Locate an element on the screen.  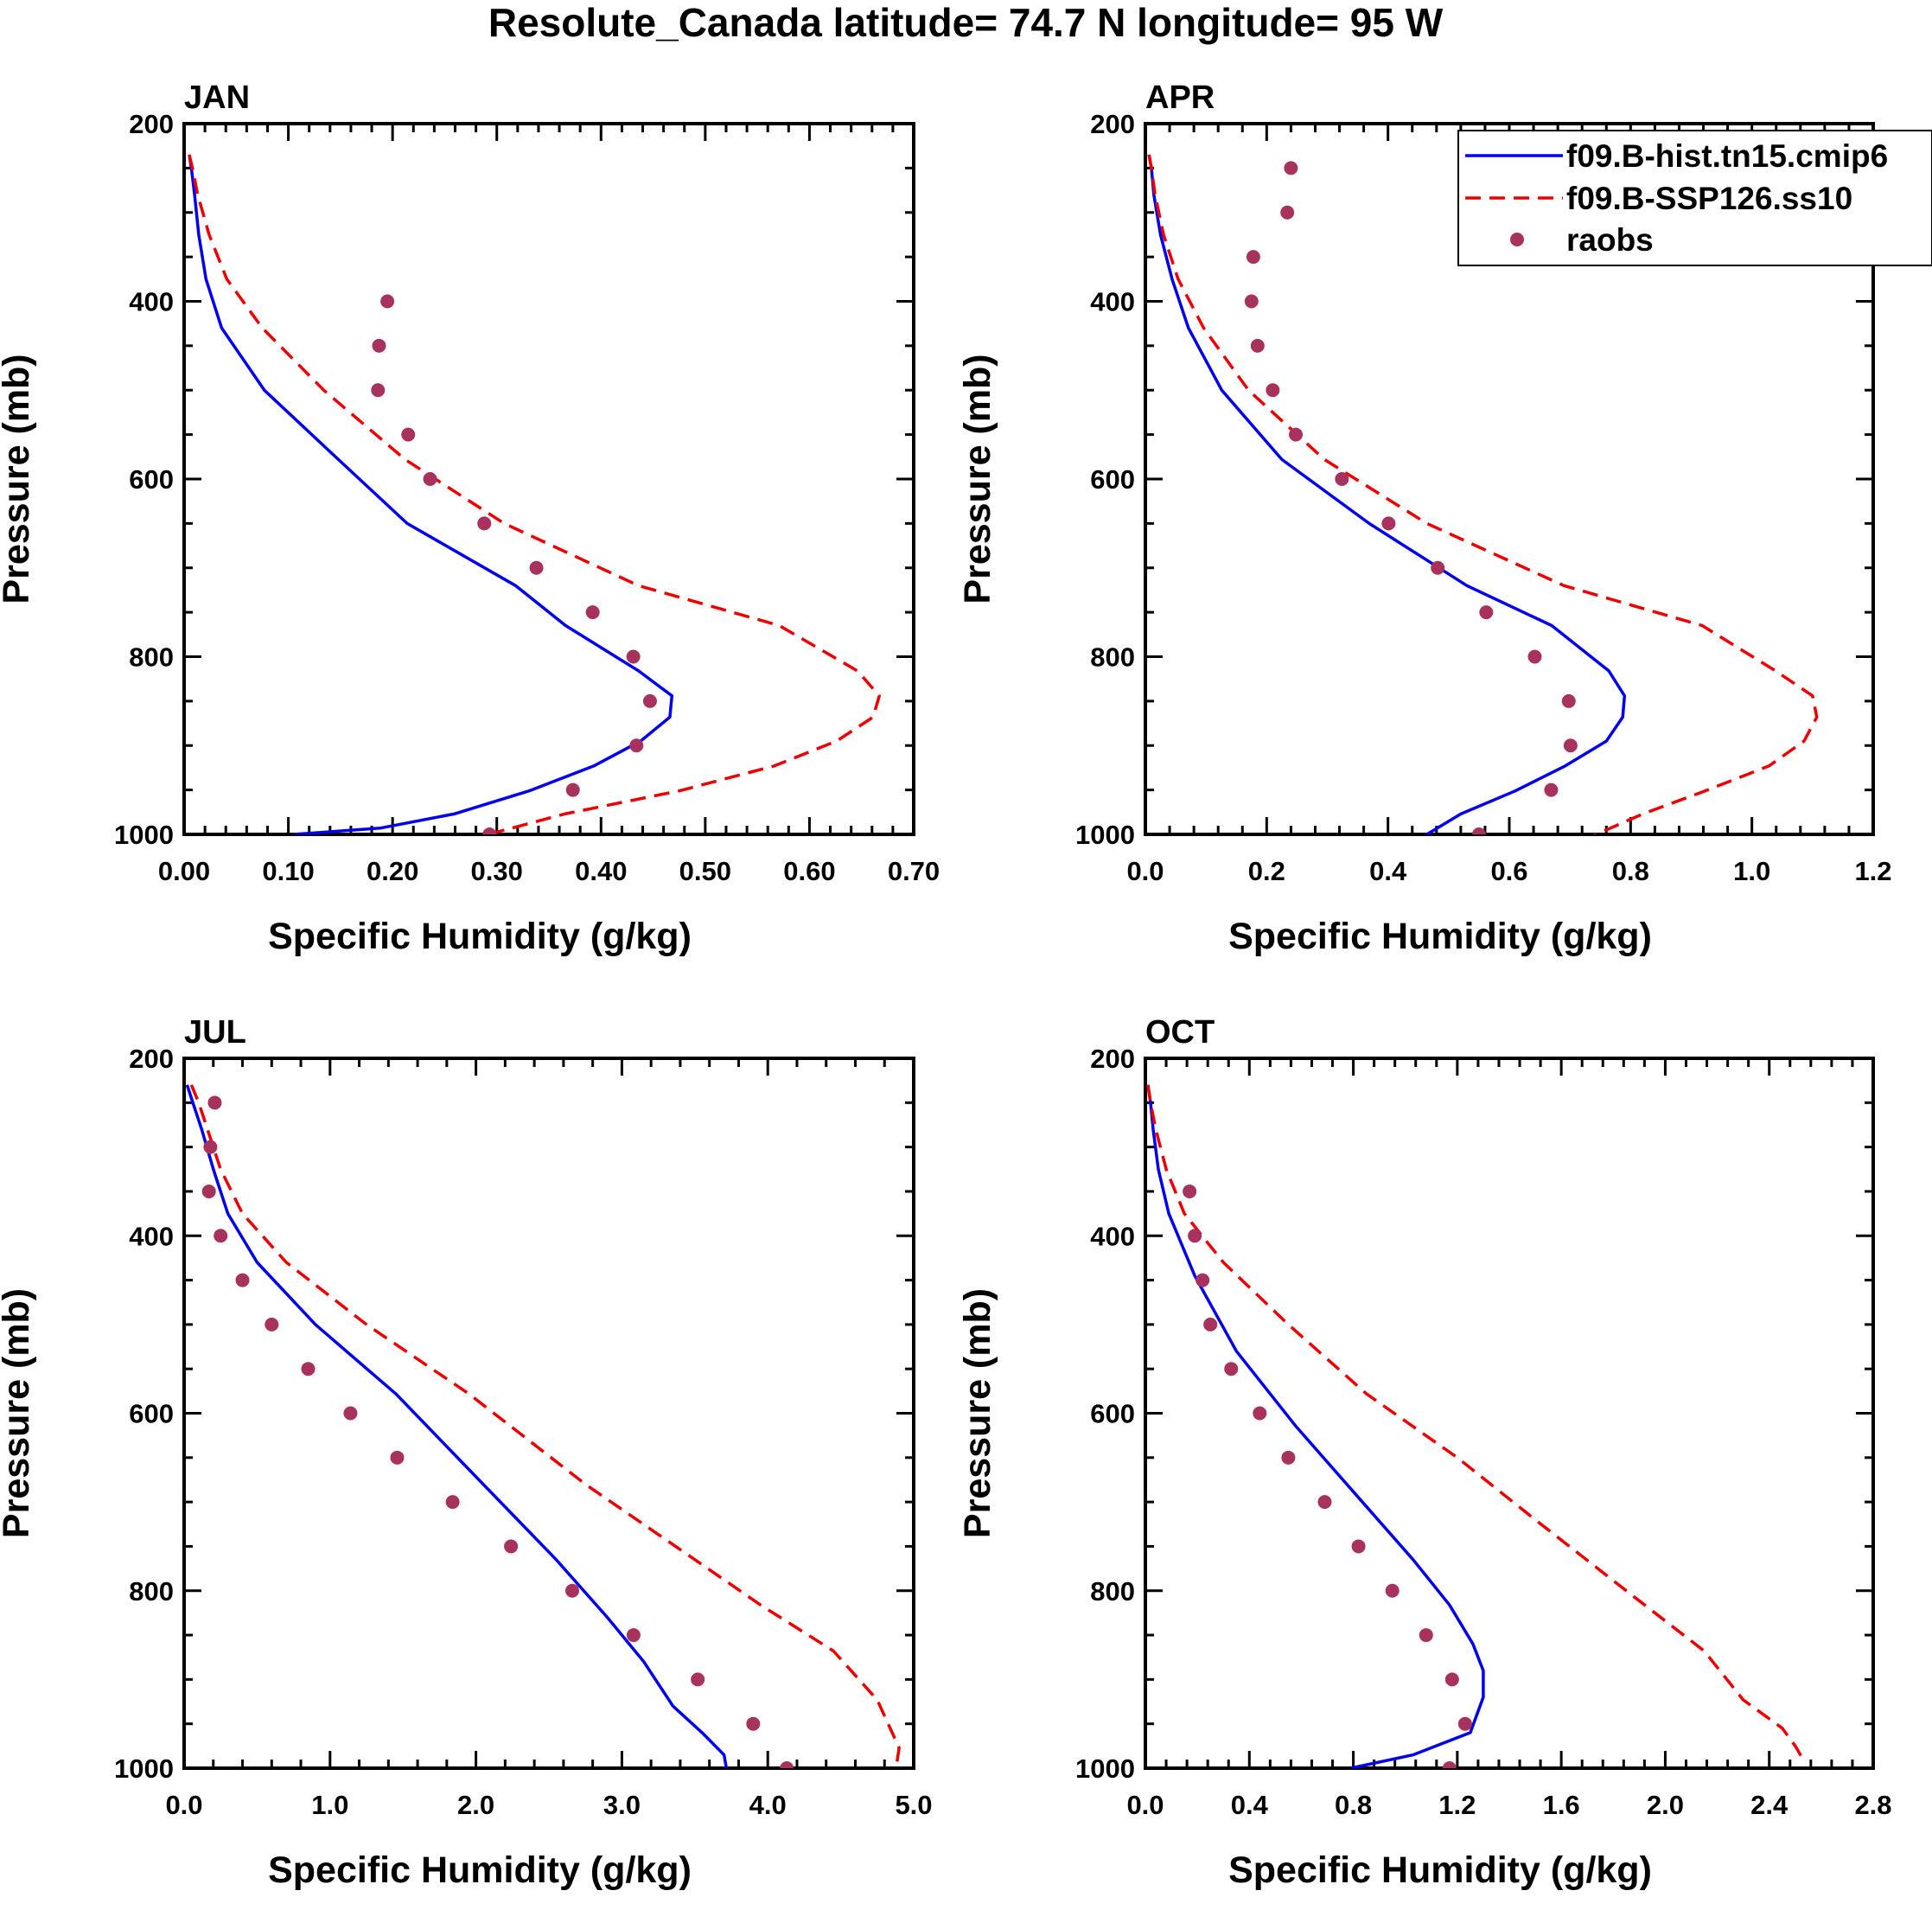
legend-entry-f09-b-ssp126-ss10: f09.B-SSP126.ss10 is located at coordinates (1658, 198).